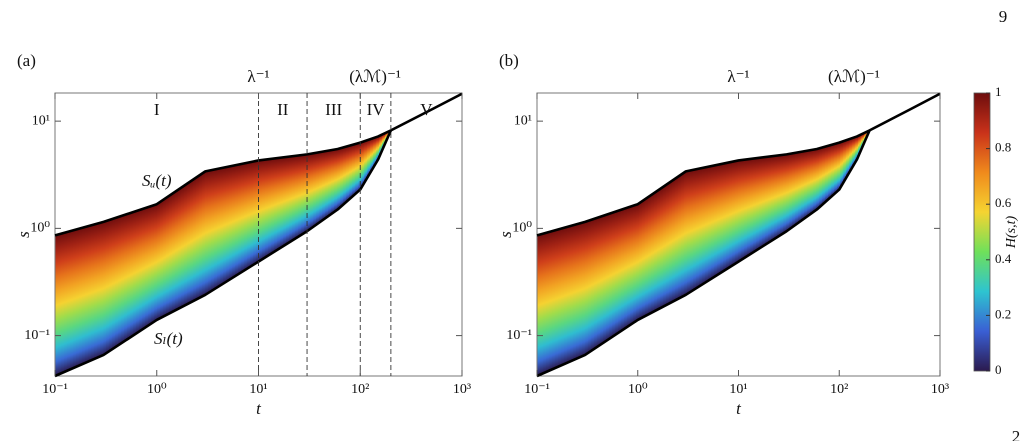 The width and height of the screenshot is (1021, 441). What do you see at coordinates (523, 120) in the screenshot?
I see `y-tick-label: 10¹` at bounding box center [523, 120].